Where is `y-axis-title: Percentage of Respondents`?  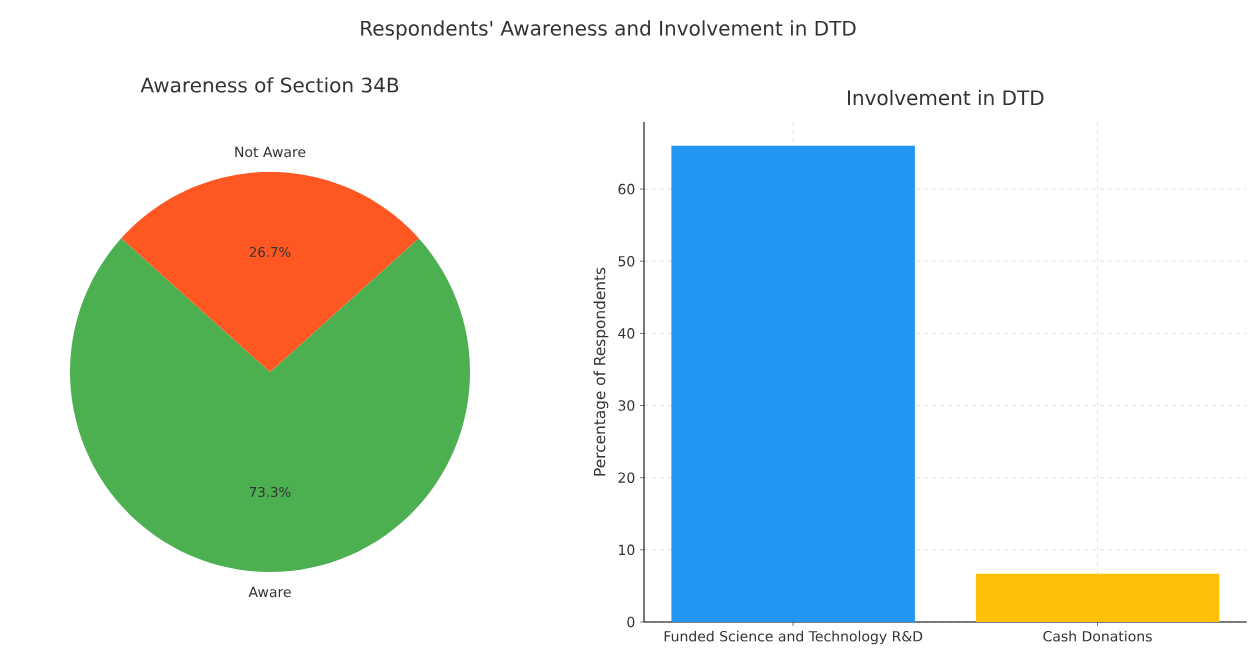
y-axis-title: Percentage of Respondents is located at coordinates (601, 371).